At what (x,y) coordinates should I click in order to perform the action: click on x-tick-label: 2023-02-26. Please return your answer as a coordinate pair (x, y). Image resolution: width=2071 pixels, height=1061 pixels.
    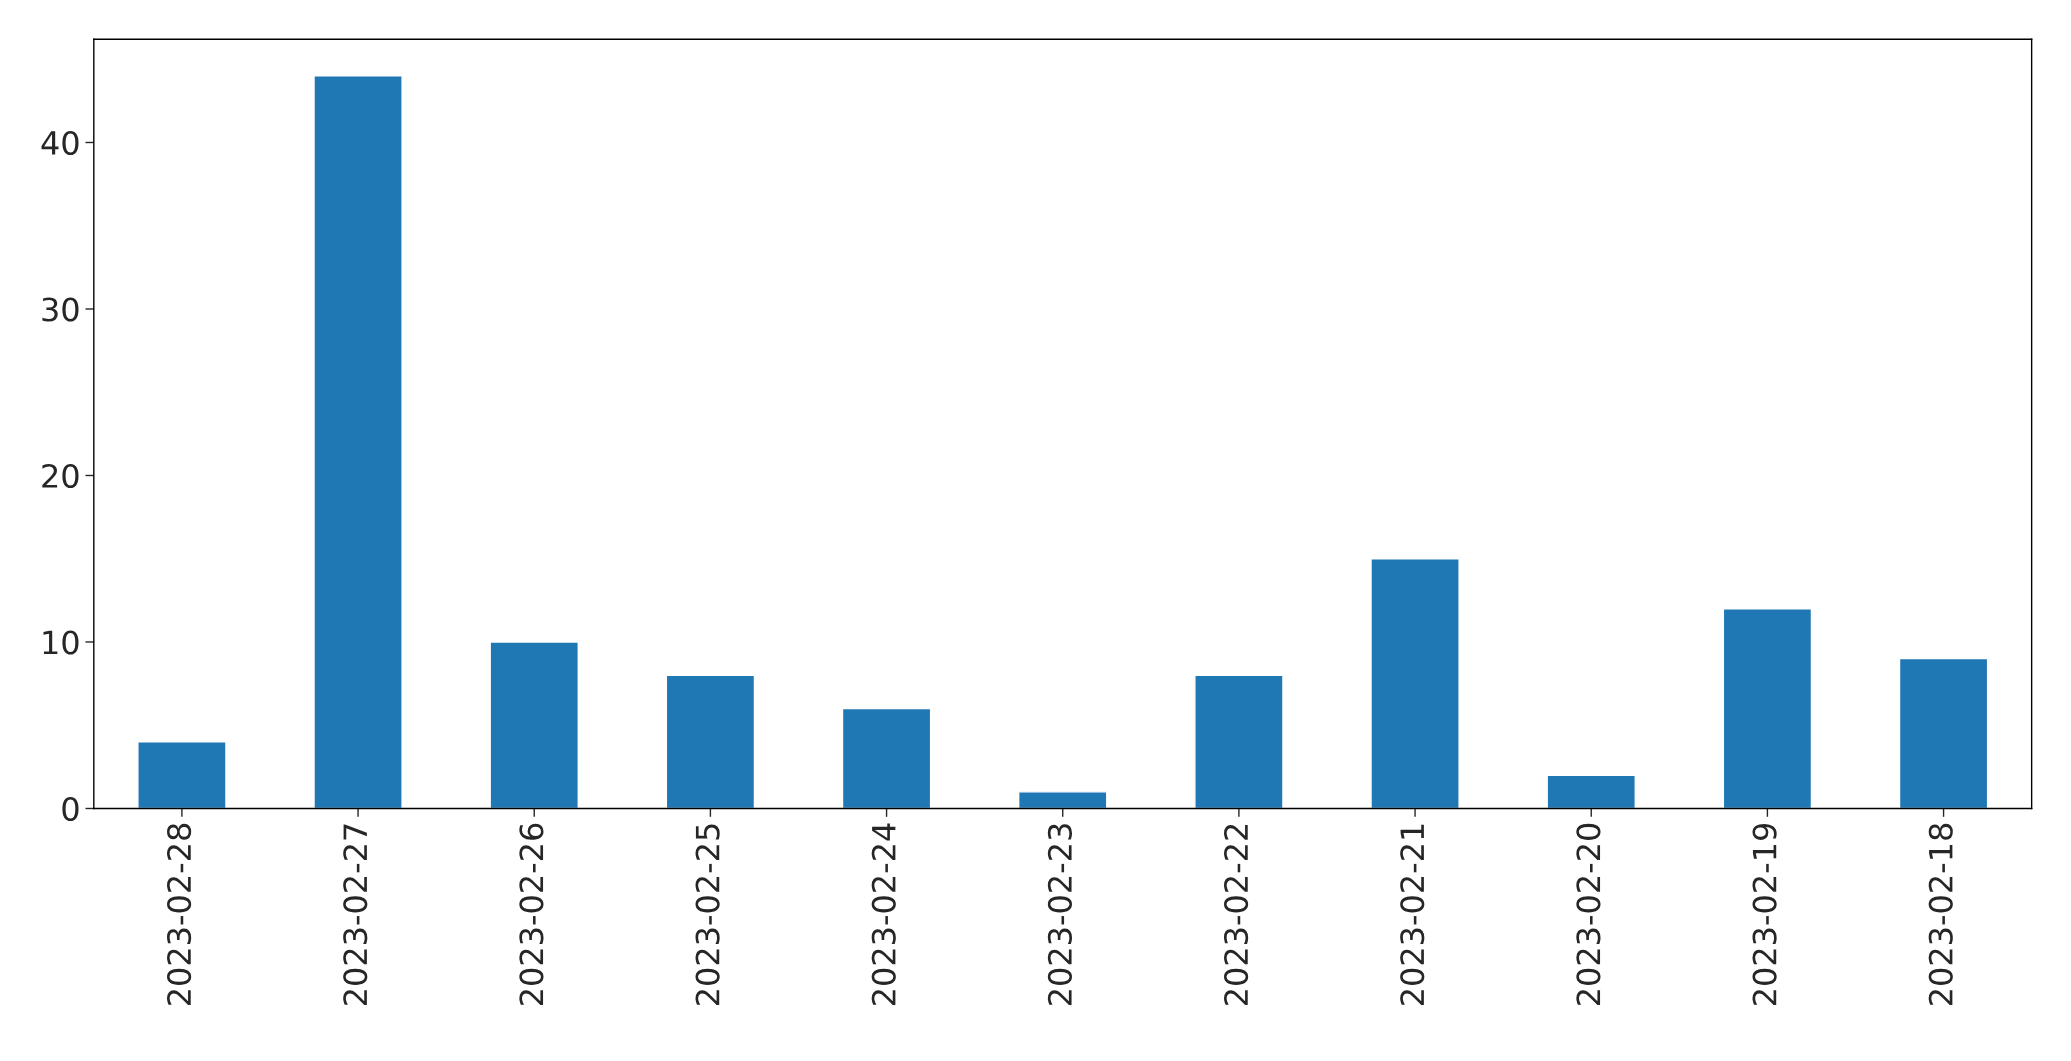
    Looking at the image, I should click on (531, 914).